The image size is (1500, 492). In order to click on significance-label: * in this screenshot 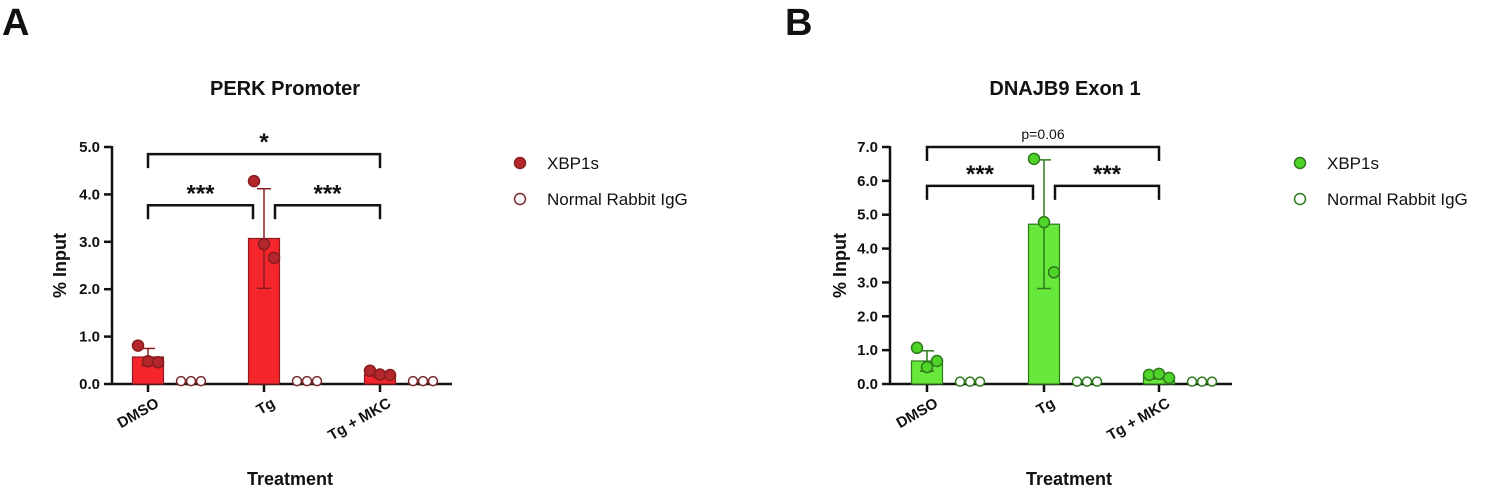, I will do `click(264, 142)`.